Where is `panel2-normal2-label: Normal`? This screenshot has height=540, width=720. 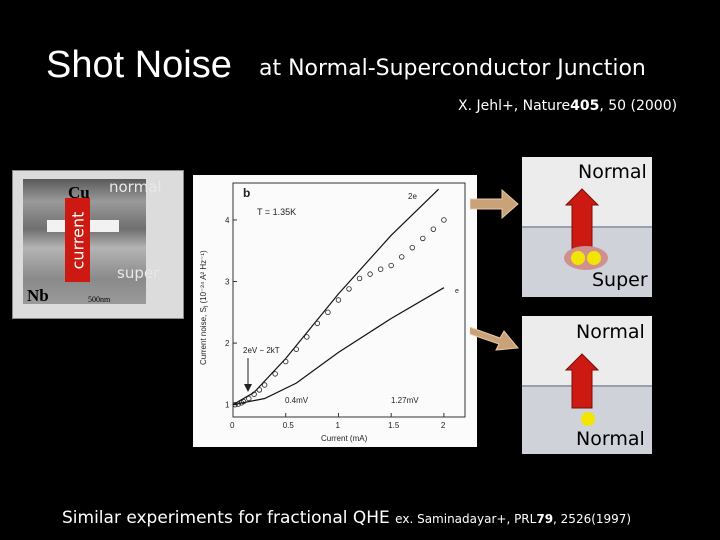
panel2-normal2-label: Normal is located at coordinates (610, 439).